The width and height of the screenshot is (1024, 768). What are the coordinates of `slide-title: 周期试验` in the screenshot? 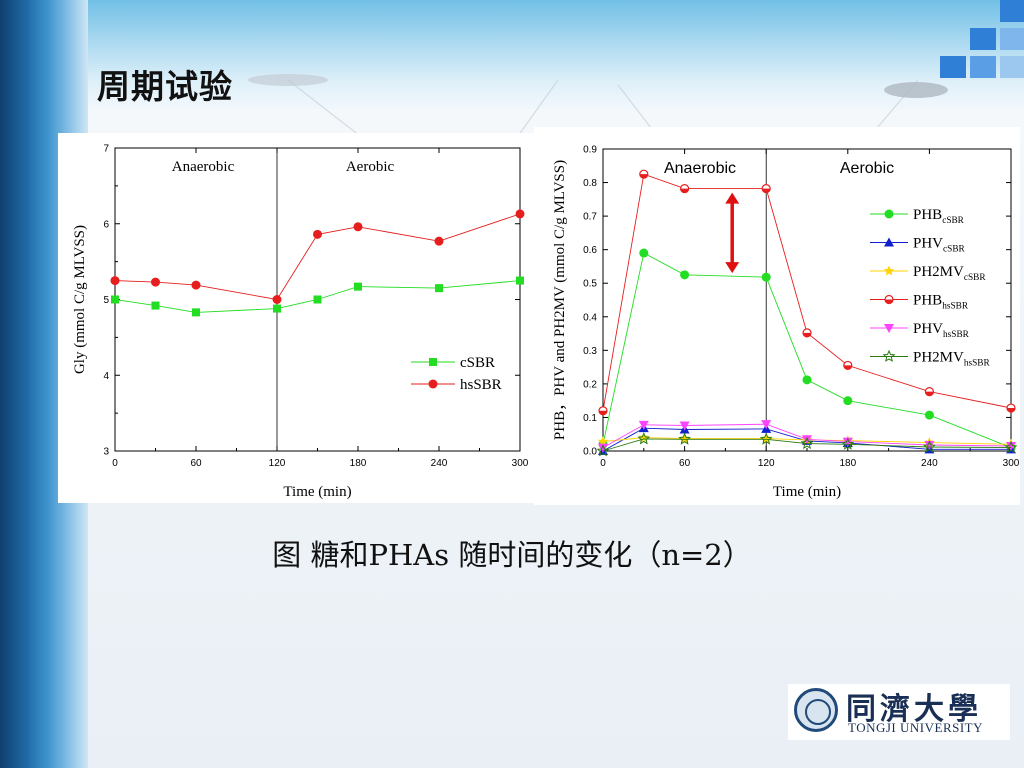 It's located at (165, 86).